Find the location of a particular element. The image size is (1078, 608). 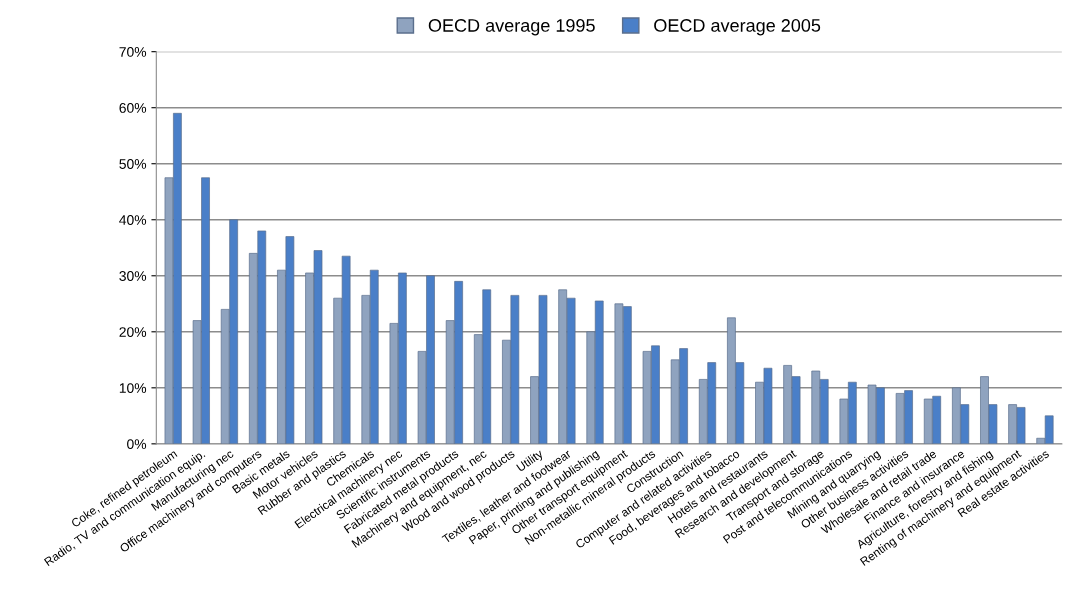

y-tick-label: 0% is located at coordinates (137, 444).